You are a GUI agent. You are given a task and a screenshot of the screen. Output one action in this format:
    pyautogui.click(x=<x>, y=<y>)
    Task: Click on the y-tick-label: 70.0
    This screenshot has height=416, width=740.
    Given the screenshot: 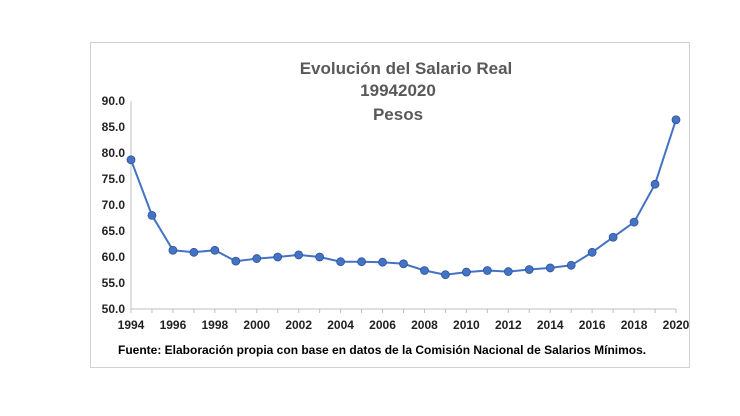 What is the action you would take?
    pyautogui.click(x=114, y=205)
    